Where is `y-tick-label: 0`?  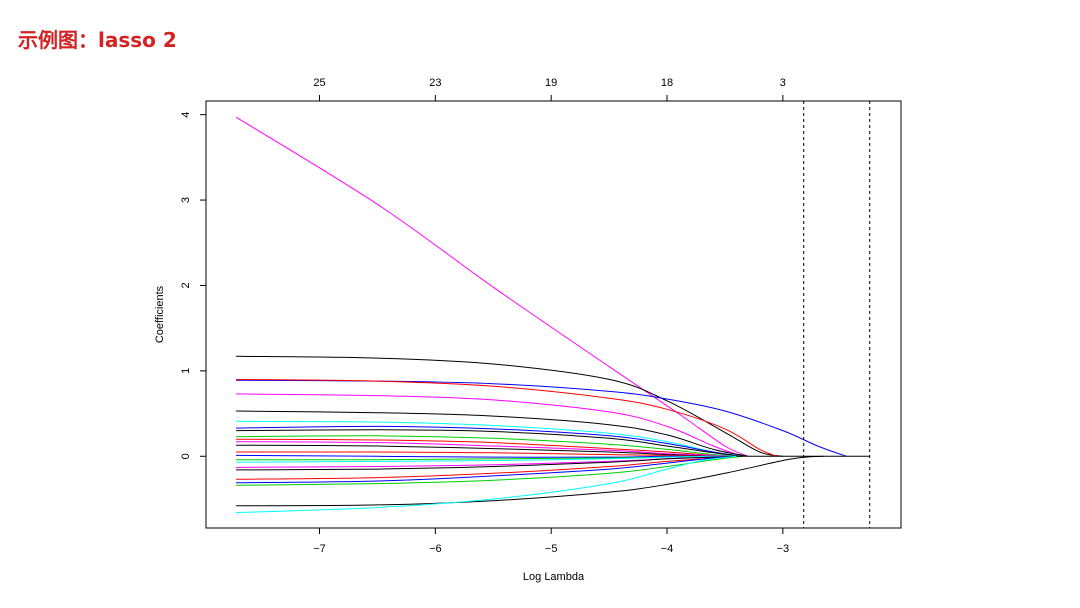
y-tick-label: 0 is located at coordinates (186, 456).